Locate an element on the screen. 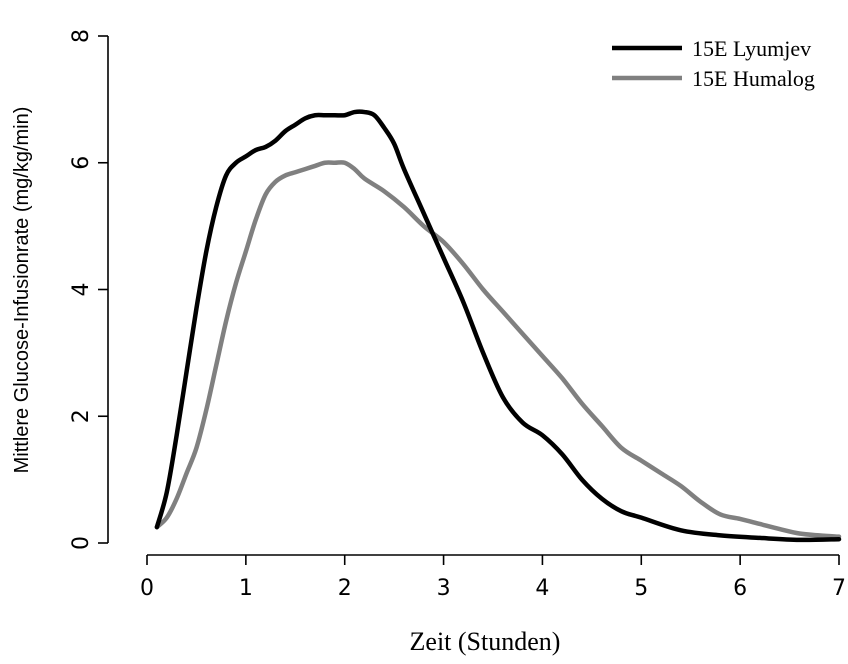 Image resolution: width=848 pixels, height=664 pixels. y-tick-label: 4 is located at coordinates (81, 290).